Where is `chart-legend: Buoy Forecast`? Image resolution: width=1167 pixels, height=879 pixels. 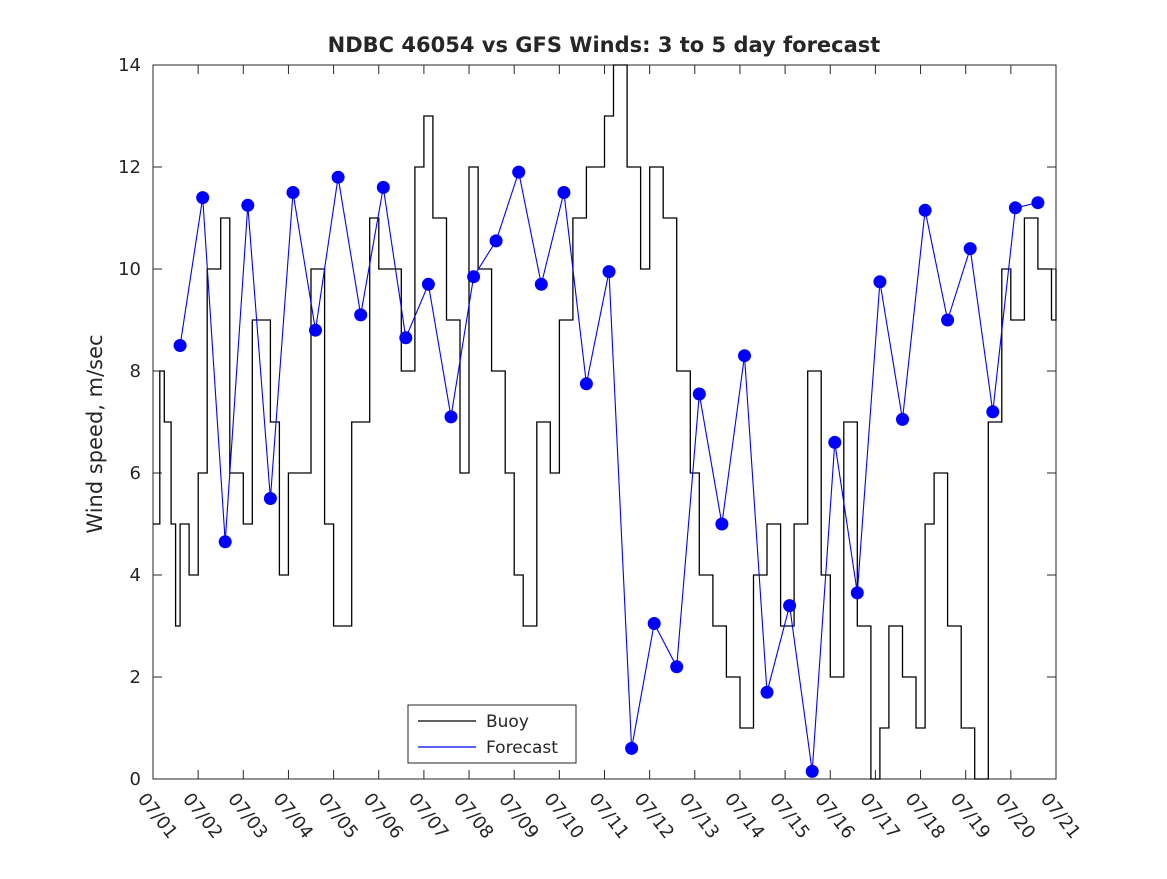
chart-legend: Buoy Forecast is located at coordinates (492, 734).